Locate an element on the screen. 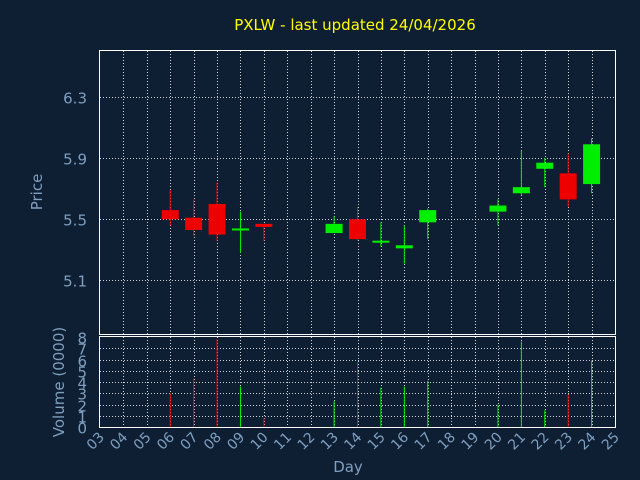  price-tick-label: 6.3 is located at coordinates (75, 99).